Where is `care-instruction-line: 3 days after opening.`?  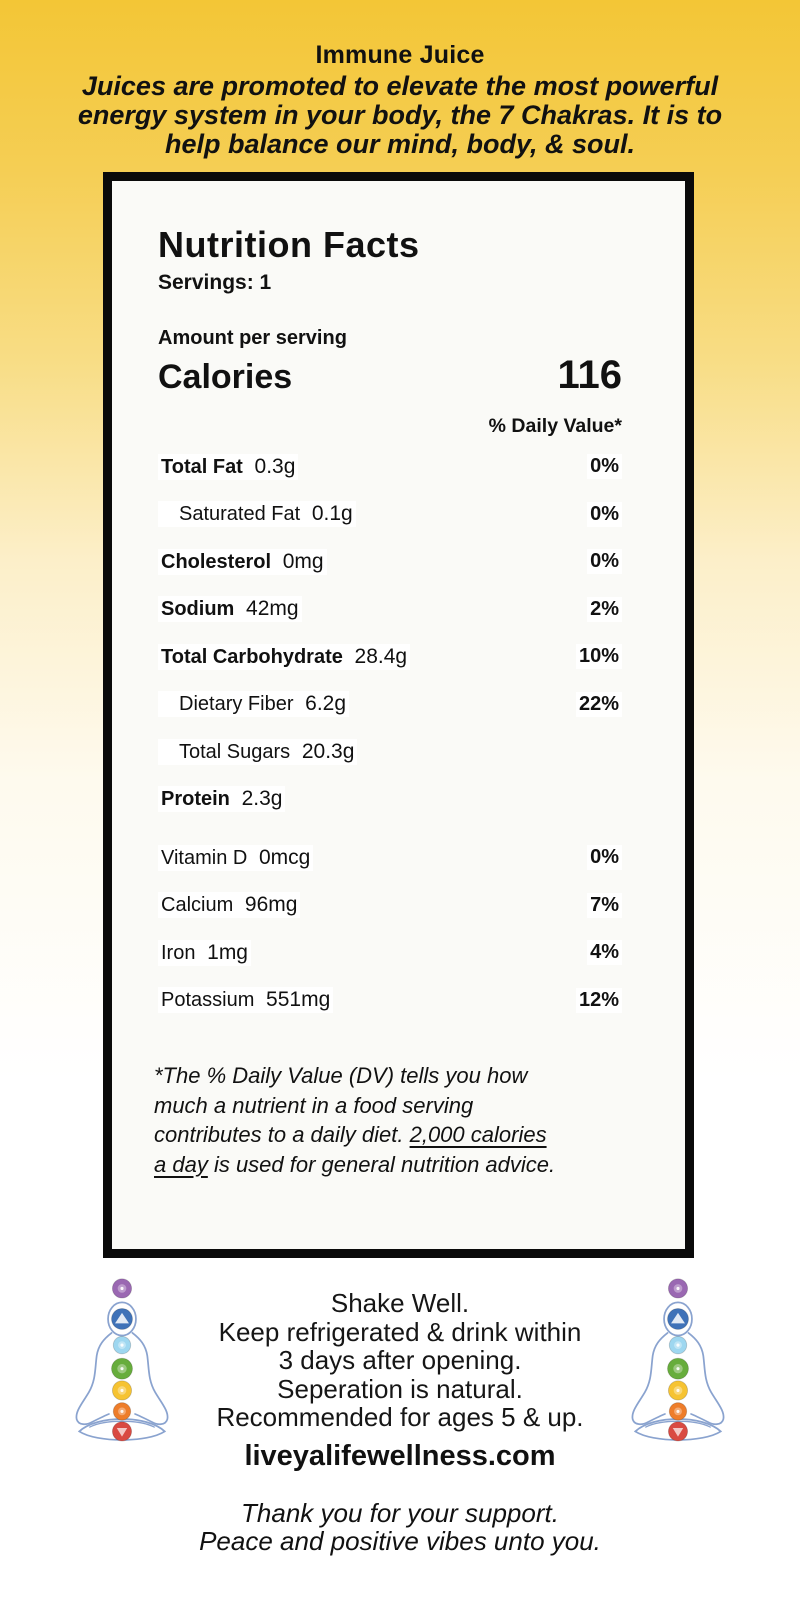 care-instruction-line: 3 days after opening. is located at coordinates (400, 1360).